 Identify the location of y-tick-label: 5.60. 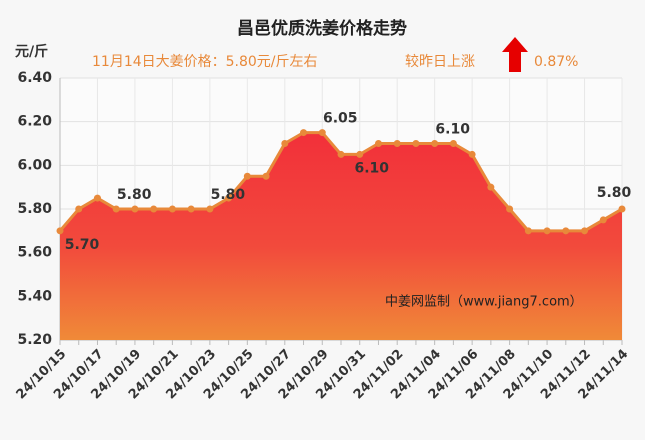
(34, 253).